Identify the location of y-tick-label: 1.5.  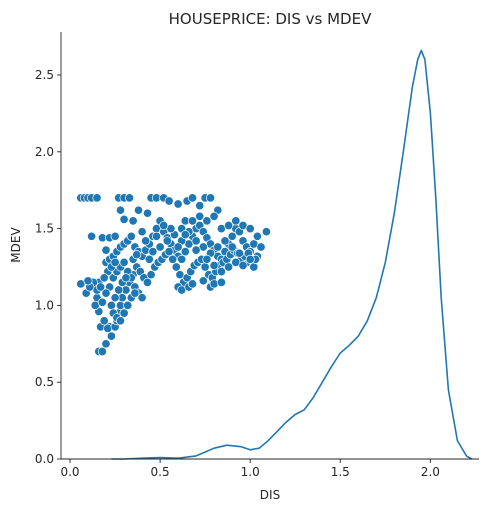
(44, 229).